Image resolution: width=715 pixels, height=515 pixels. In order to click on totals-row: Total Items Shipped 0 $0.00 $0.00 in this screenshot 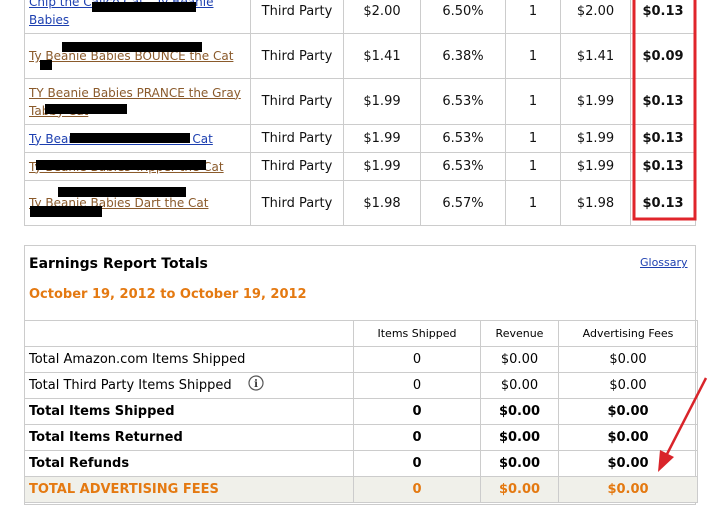, I will do `click(361, 411)`.